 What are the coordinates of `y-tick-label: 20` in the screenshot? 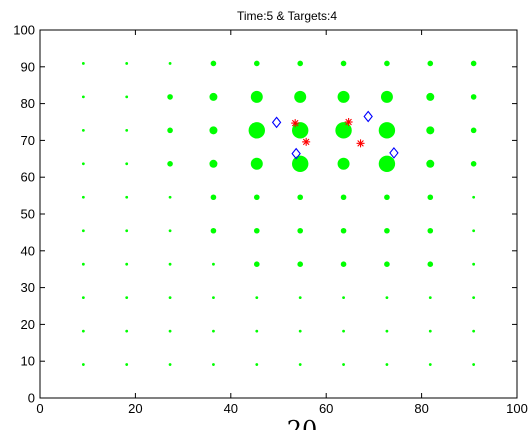 It's located at (28, 324).